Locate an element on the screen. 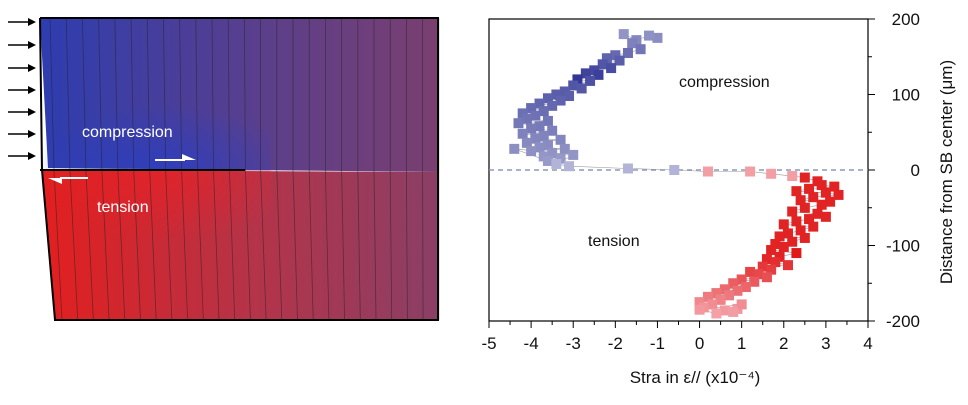 Image resolution: width=968 pixels, height=405 pixels. x-tick-label: 4 is located at coordinates (867, 343).